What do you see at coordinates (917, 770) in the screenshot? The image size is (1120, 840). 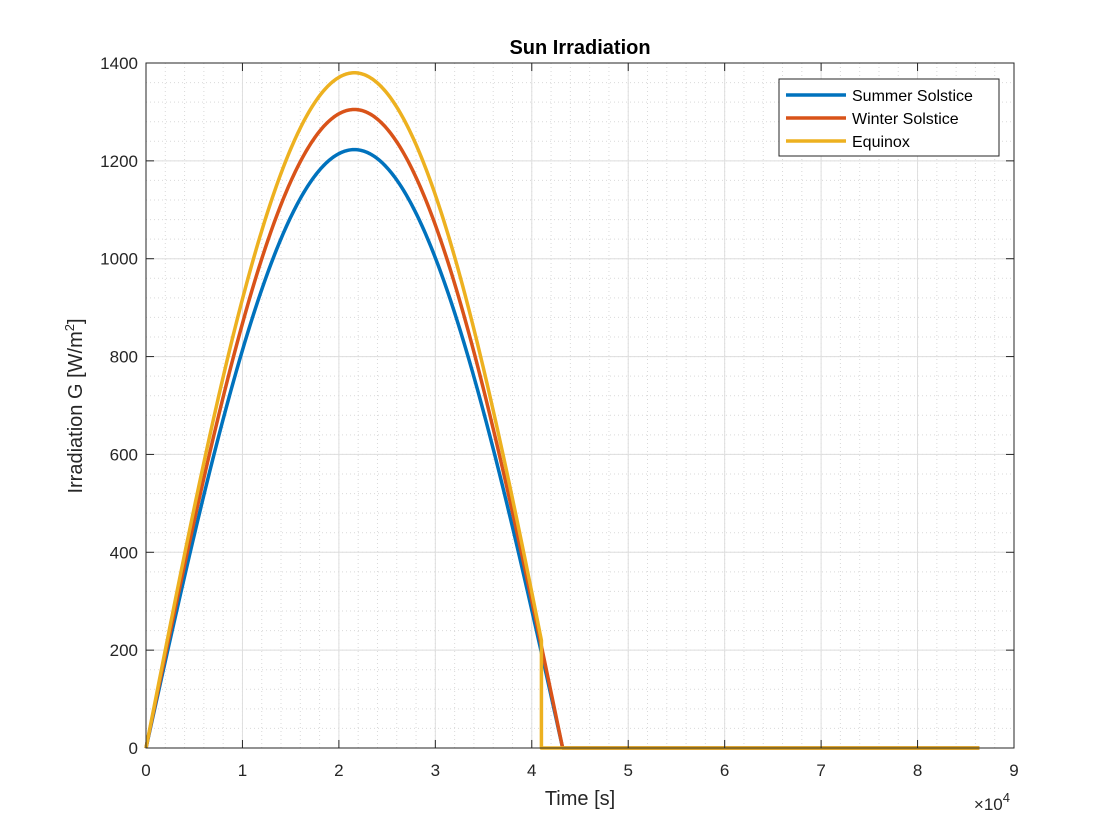 I see `x-tick-label: 8` at bounding box center [917, 770].